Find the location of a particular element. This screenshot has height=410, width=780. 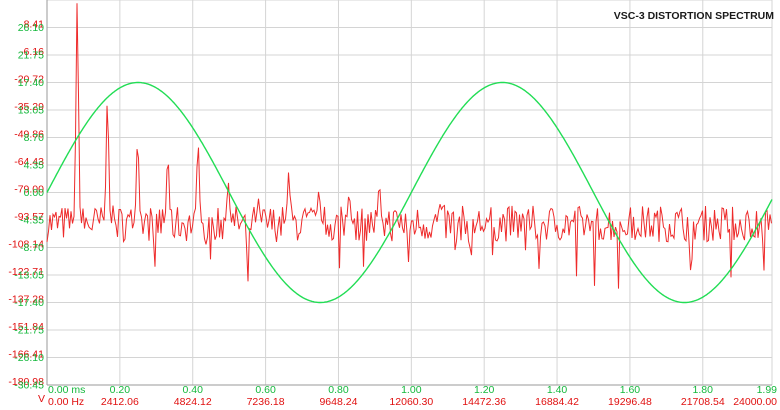

y-tick-label-db: -6.16 is located at coordinates (32, 52).